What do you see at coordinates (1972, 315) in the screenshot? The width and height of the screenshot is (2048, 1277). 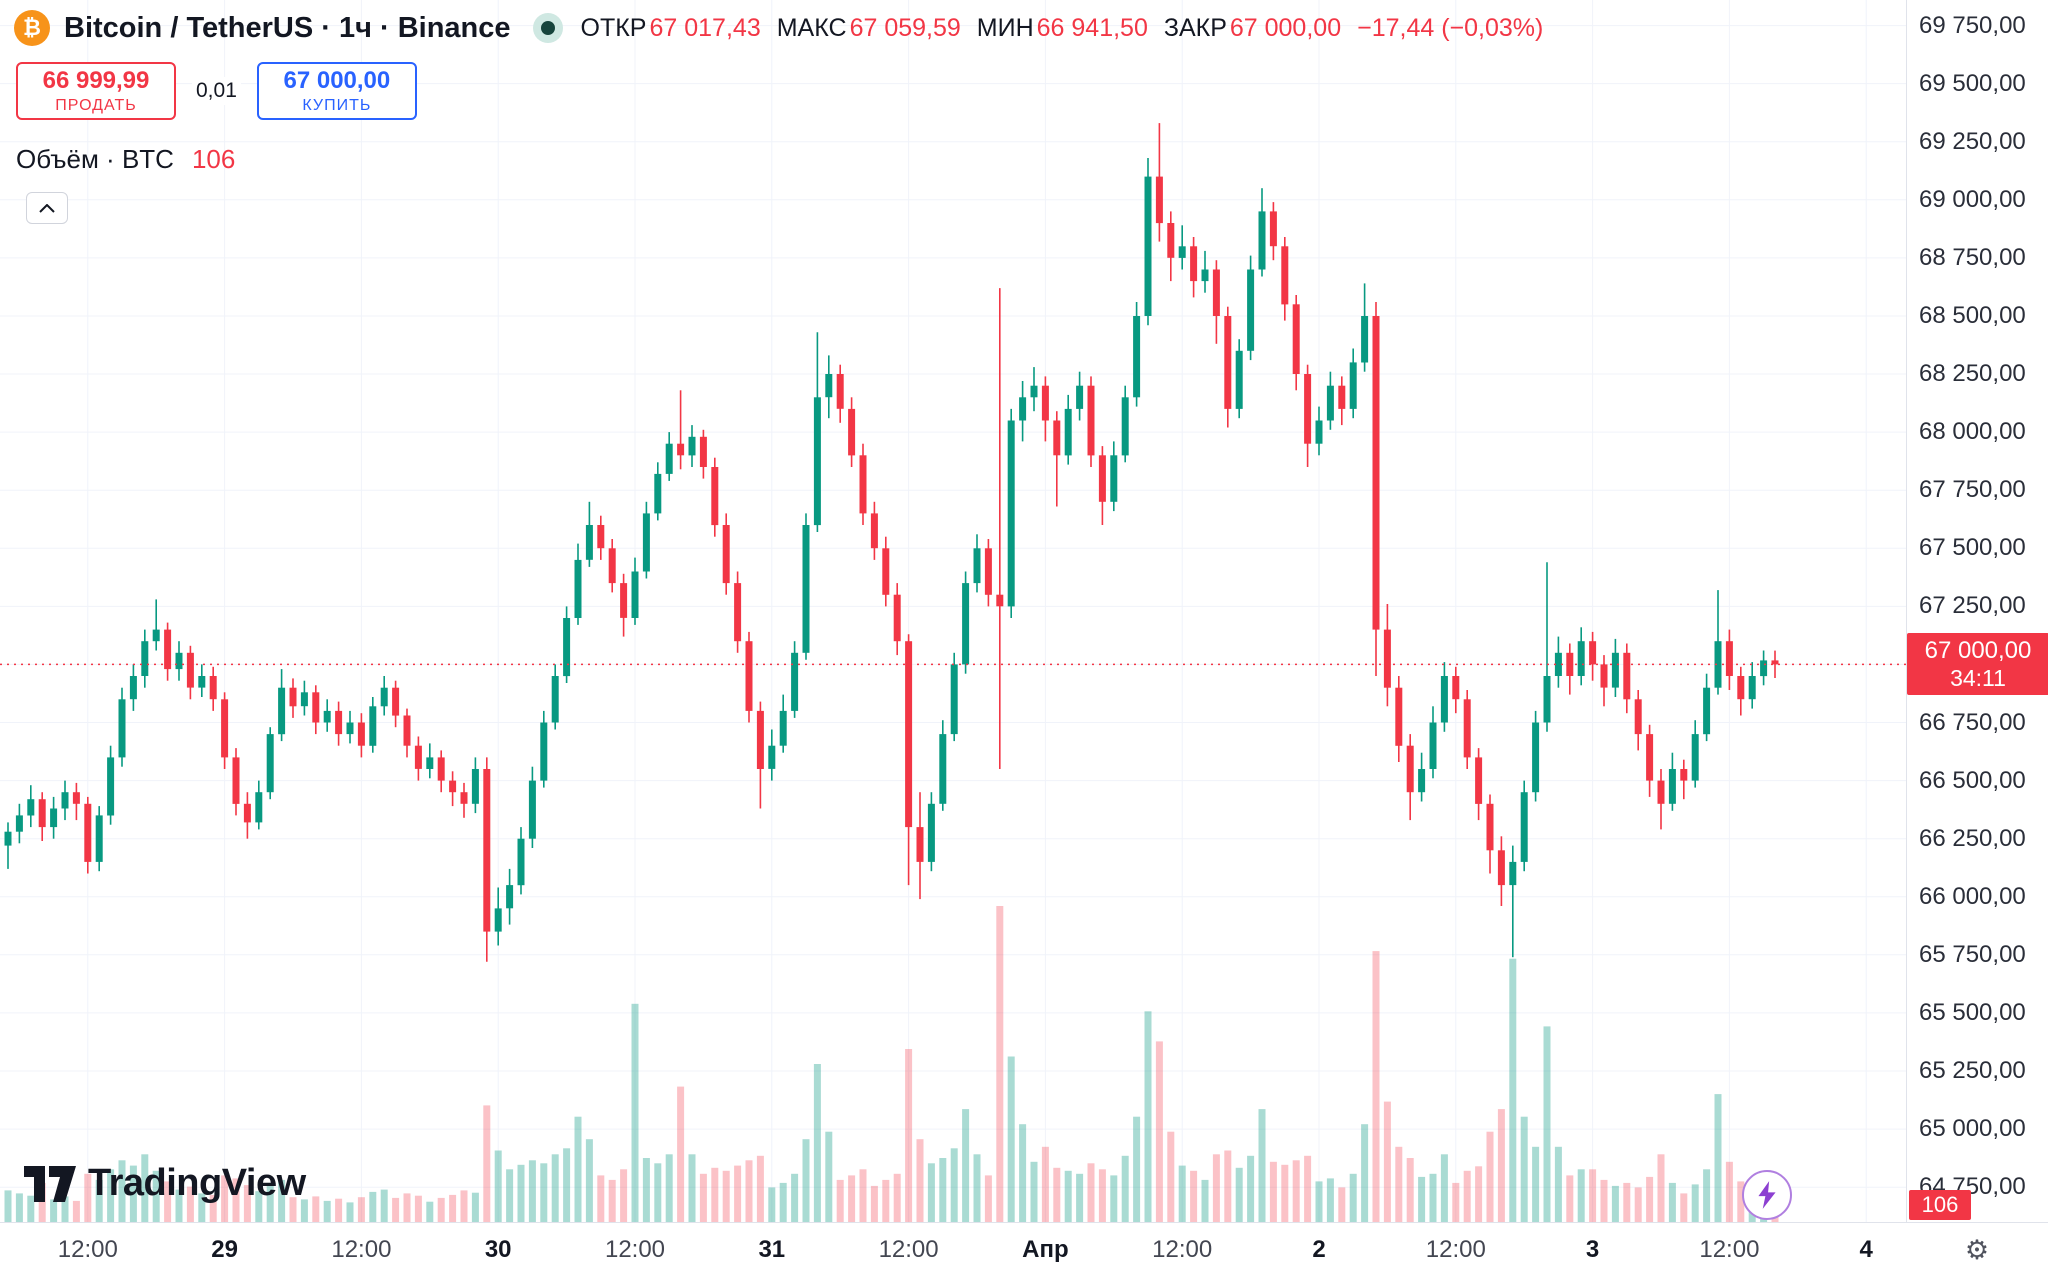 I see `price-tick-label: 68 500,00` at bounding box center [1972, 315].